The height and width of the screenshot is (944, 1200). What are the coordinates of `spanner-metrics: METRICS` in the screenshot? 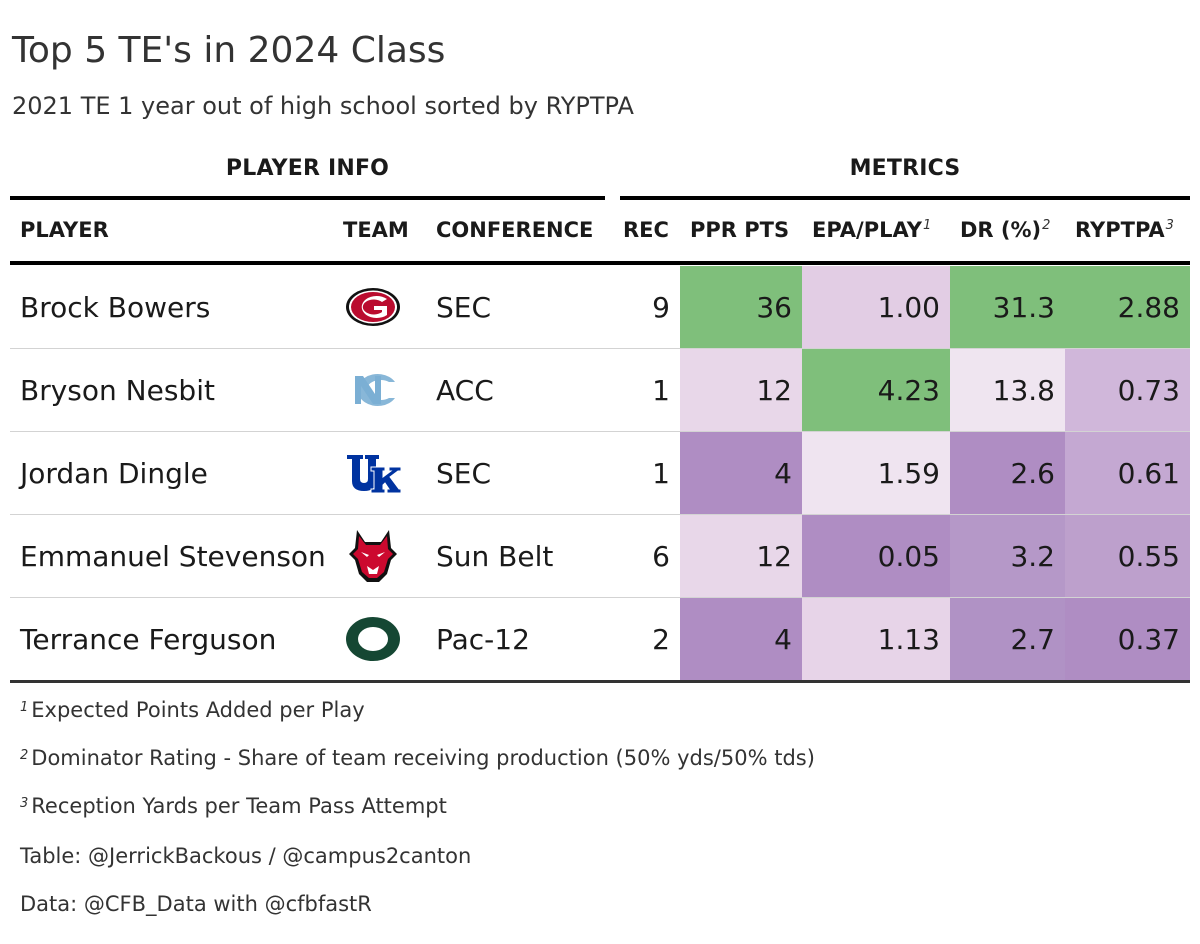 It's located at (905, 168).